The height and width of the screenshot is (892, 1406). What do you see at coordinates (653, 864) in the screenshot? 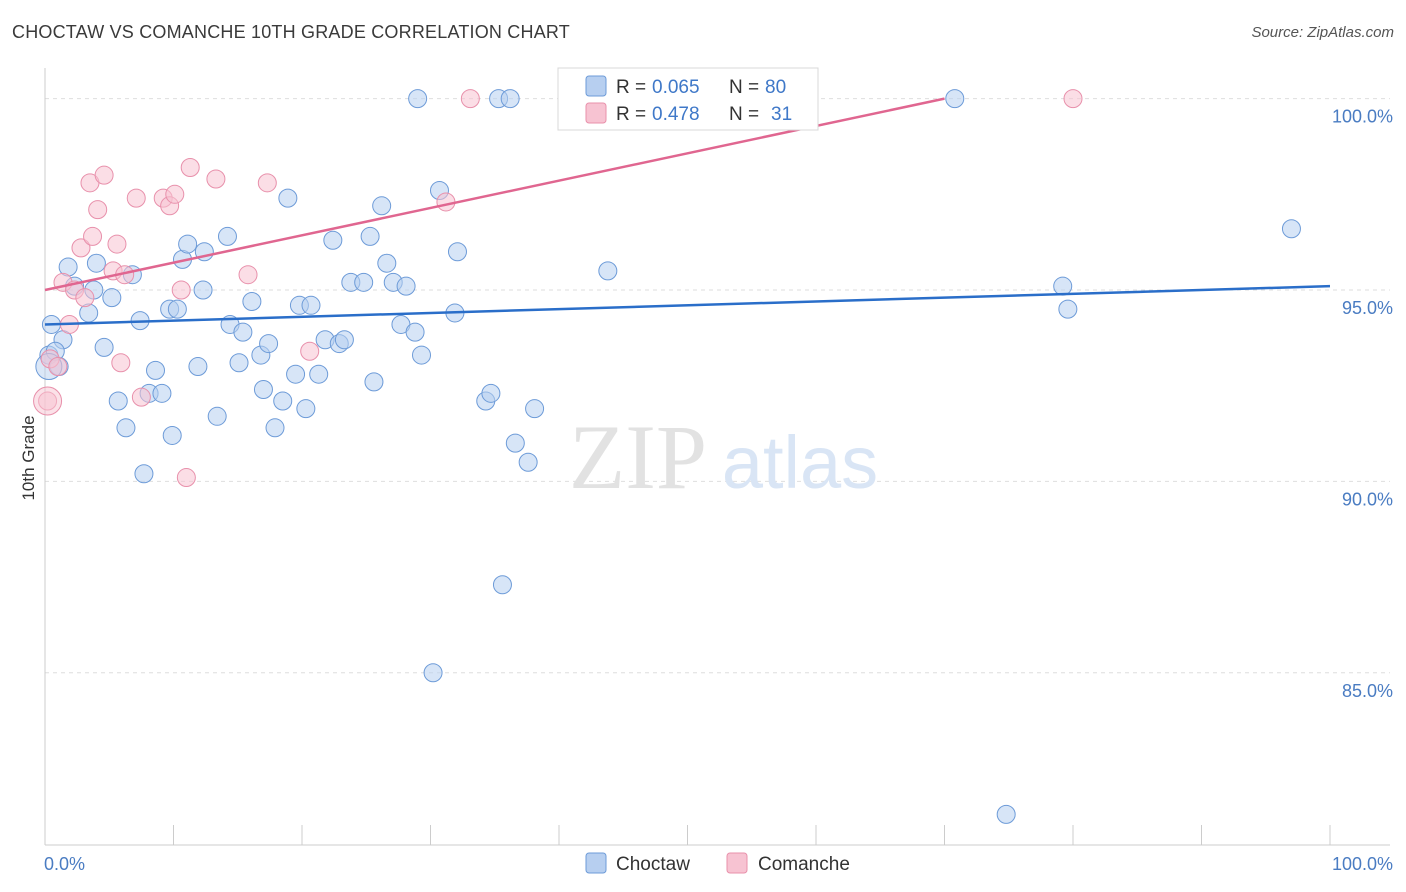
I see `legend-label-choctaw: Choctaw` at bounding box center [653, 864].